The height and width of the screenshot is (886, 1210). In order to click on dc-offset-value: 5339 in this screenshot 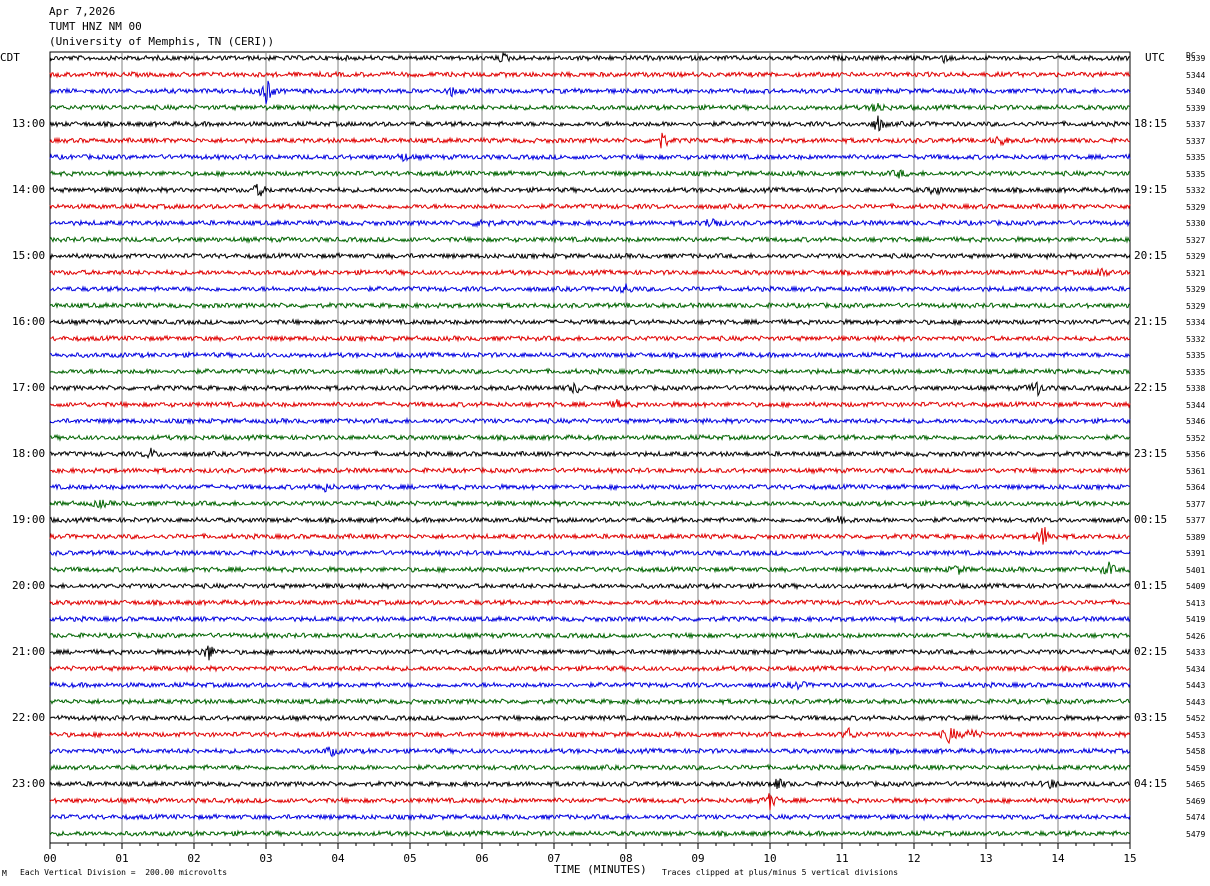, I will do `click(1196, 108)`.